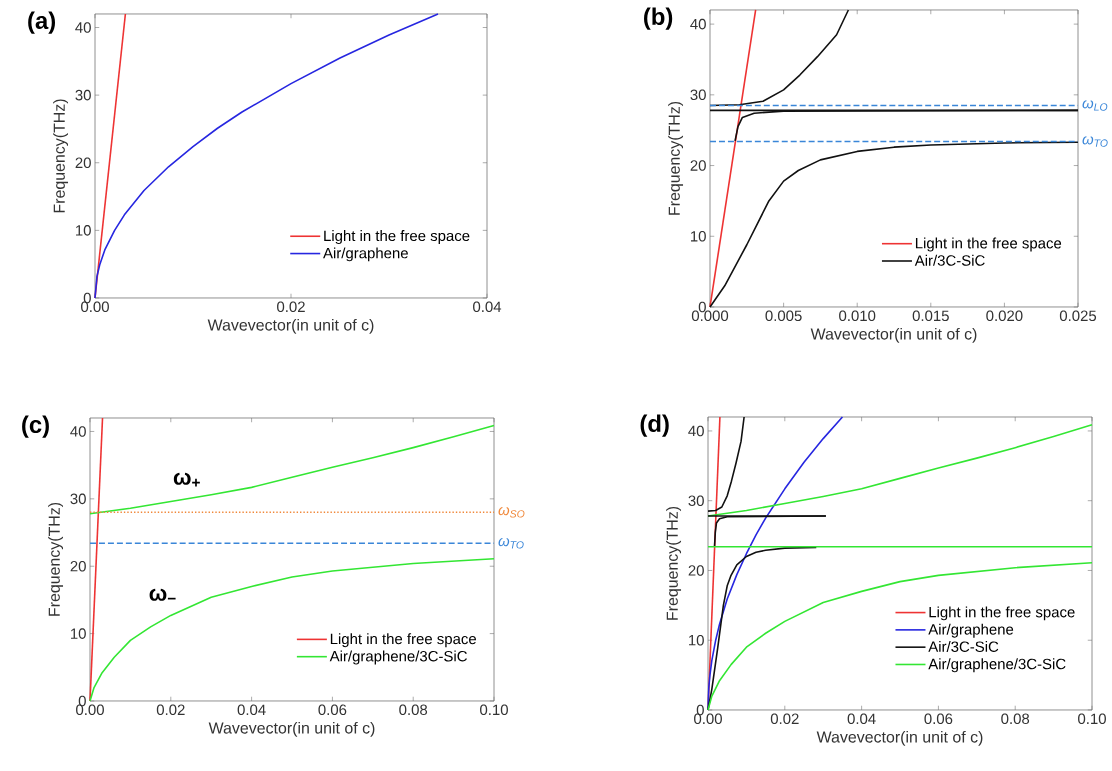 The height and width of the screenshot is (771, 1112). I want to click on chart-title: (a), so click(42, 22).